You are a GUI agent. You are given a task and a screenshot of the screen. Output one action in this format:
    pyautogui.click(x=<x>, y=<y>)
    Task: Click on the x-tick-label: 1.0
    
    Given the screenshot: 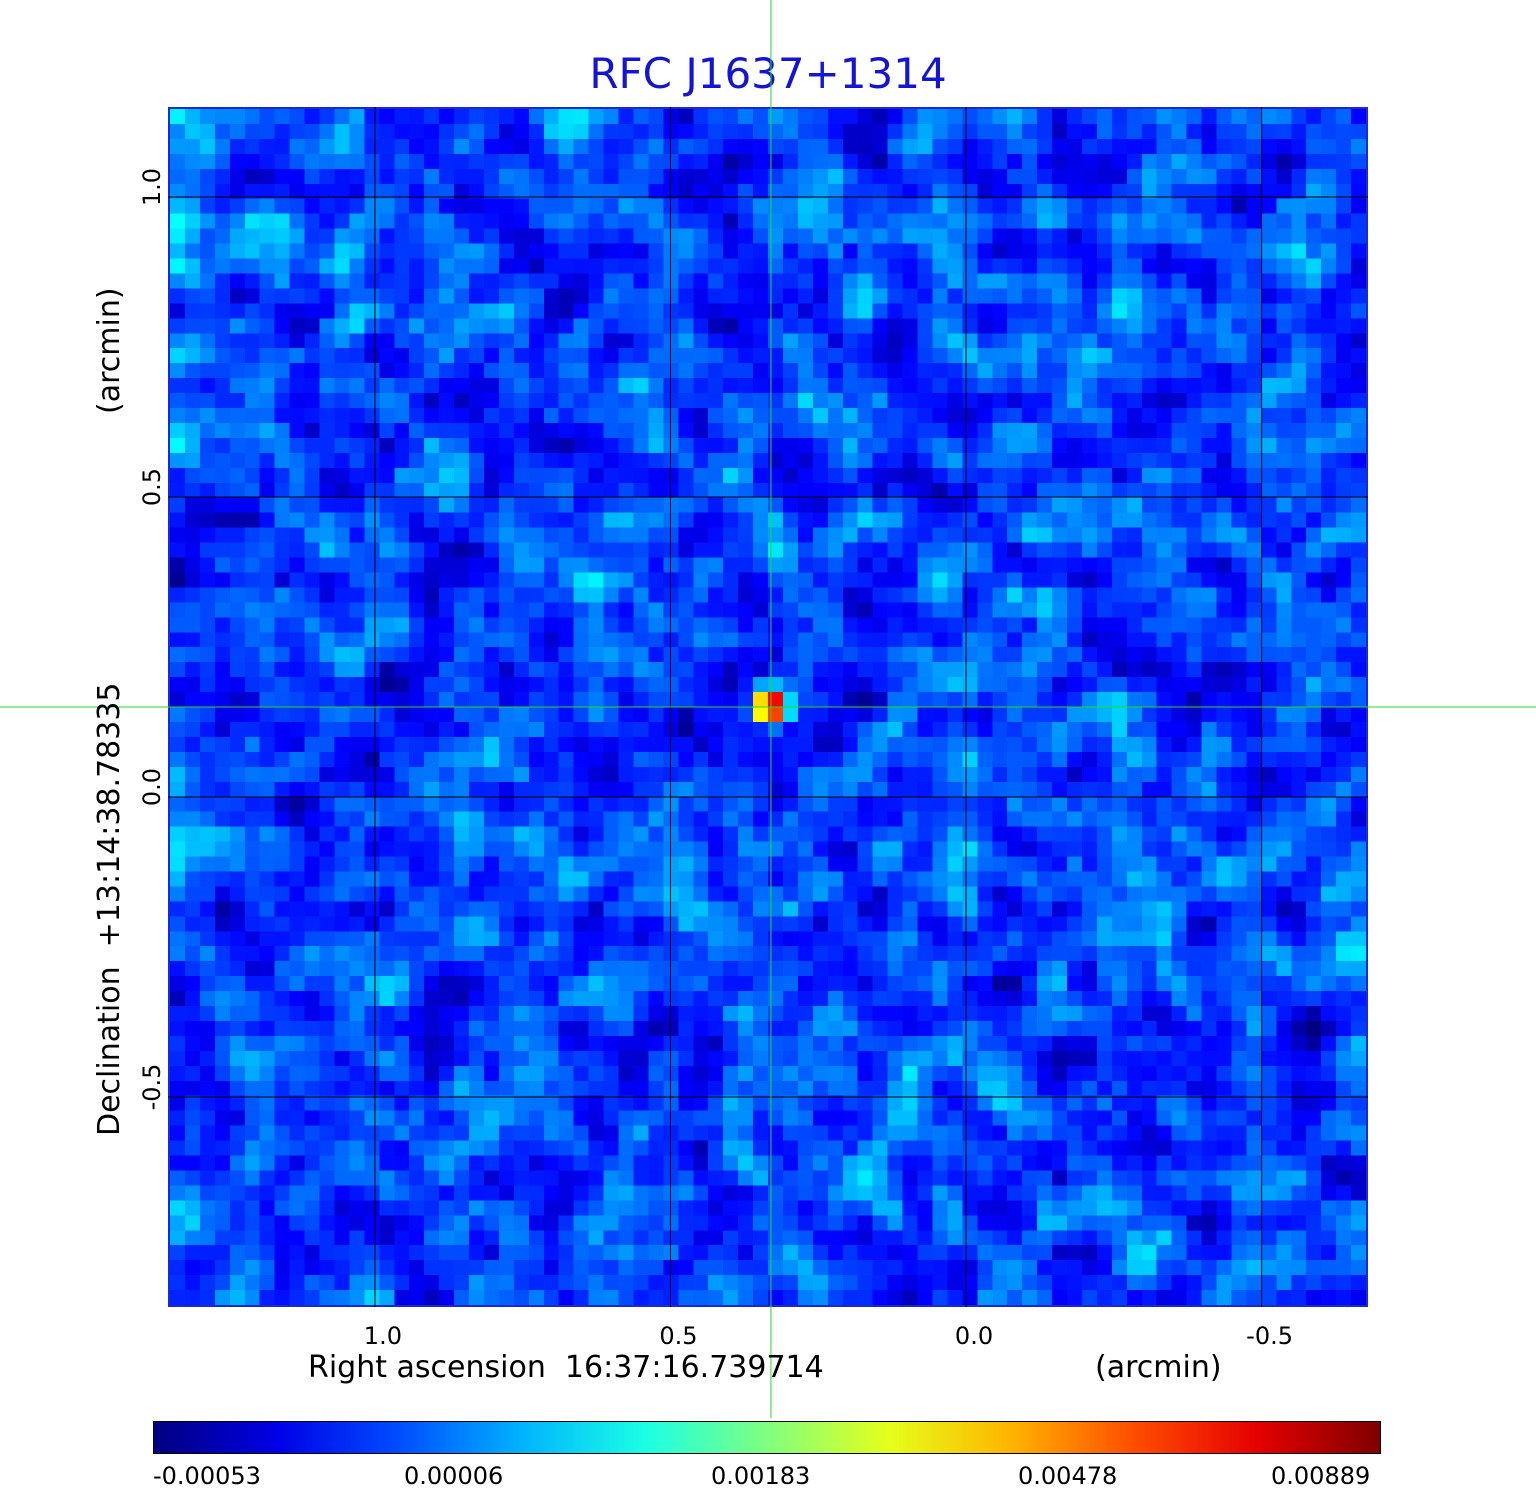 What is the action you would take?
    pyautogui.click(x=382, y=1336)
    